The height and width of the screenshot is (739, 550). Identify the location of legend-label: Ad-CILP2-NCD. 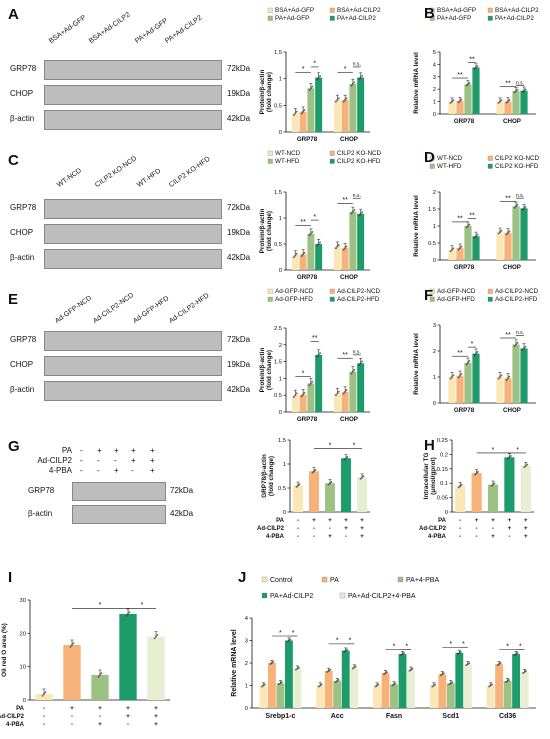
(516, 291).